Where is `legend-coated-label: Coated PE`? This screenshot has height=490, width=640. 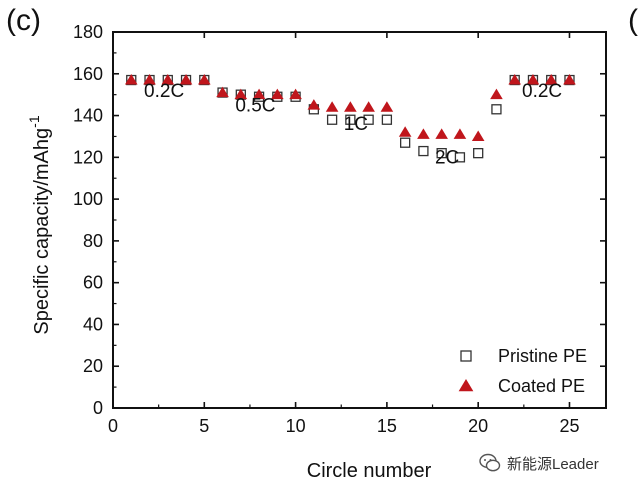 legend-coated-label: Coated PE is located at coordinates (541, 386).